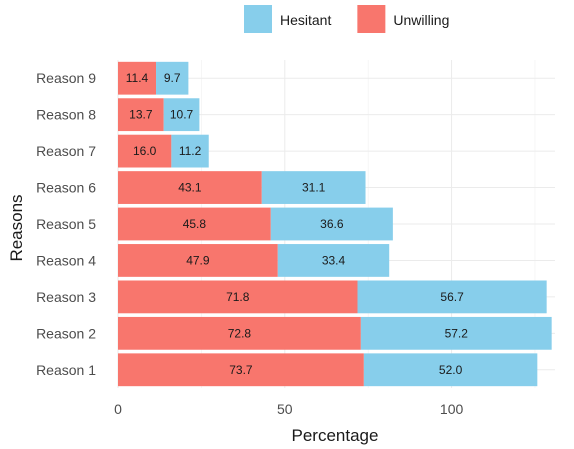  What do you see at coordinates (16, 227) in the screenshot?
I see `y-axis-title: Reasons` at bounding box center [16, 227].